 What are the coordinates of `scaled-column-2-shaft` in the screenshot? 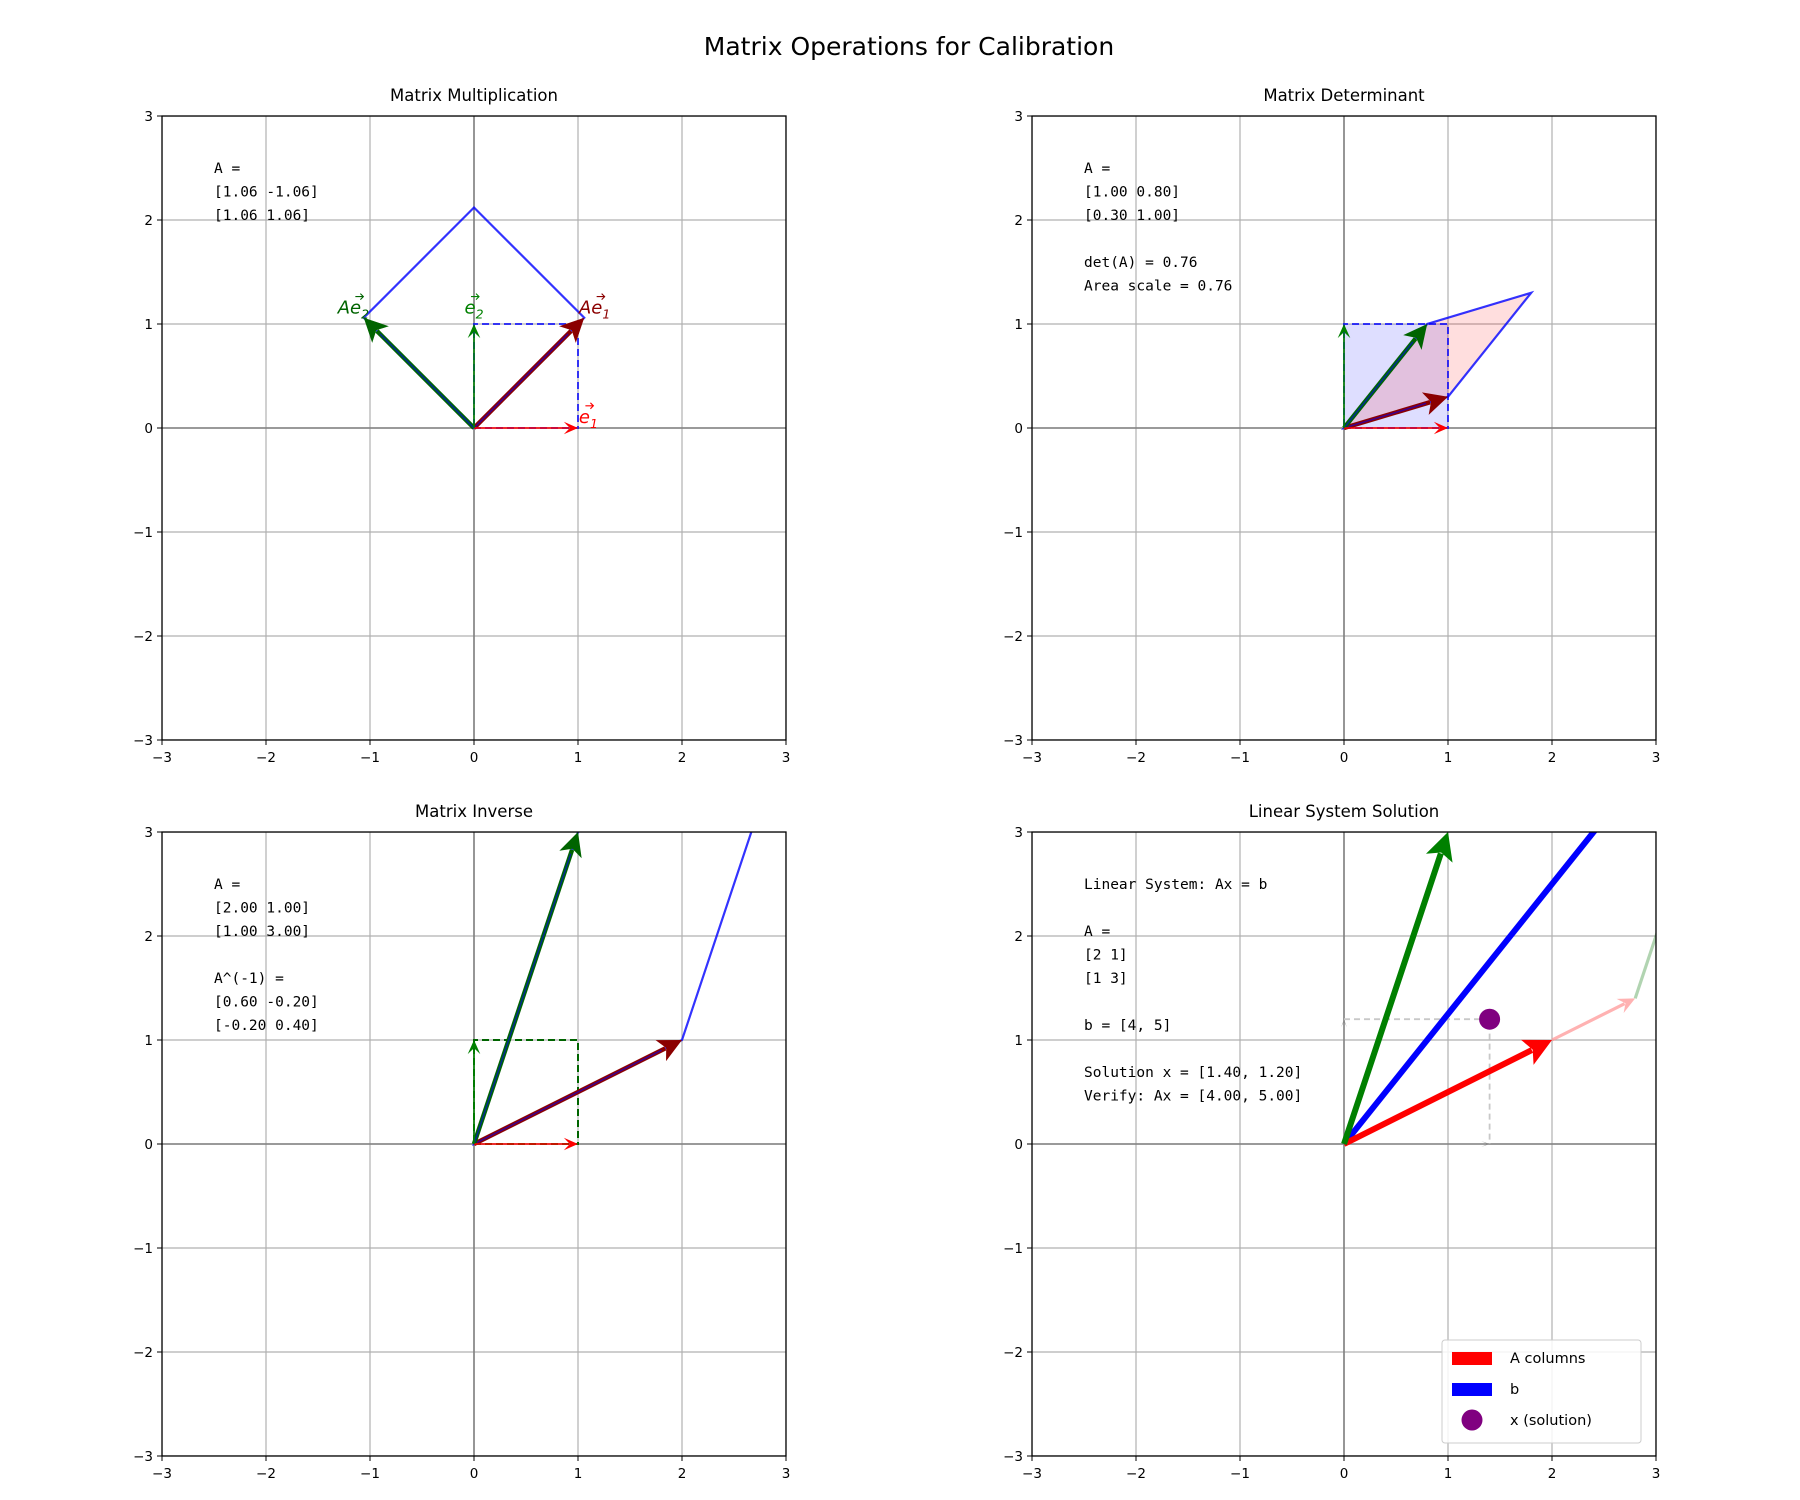 It's located at (1644, 964).